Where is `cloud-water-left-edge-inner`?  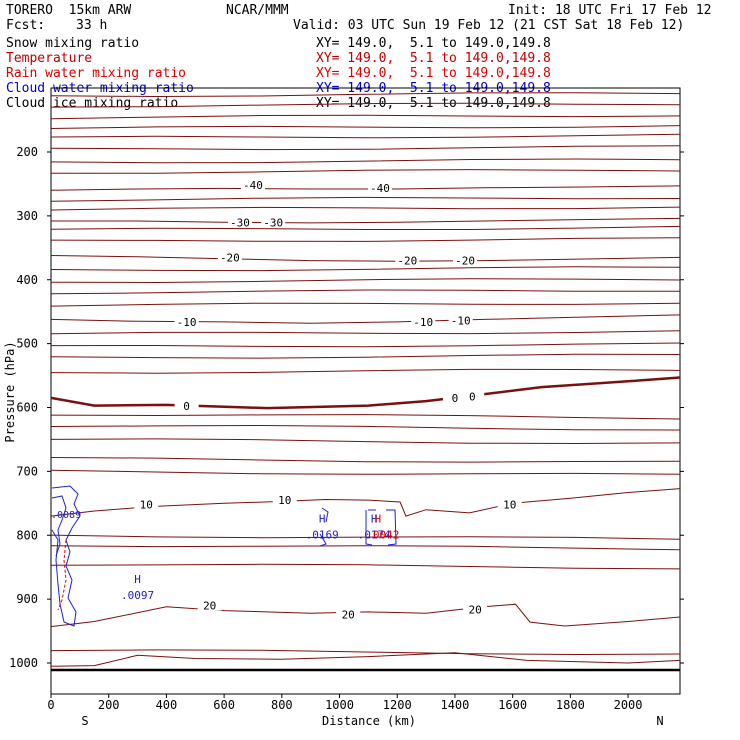 cloud-water-left-edge-inner is located at coordinates (59, 526).